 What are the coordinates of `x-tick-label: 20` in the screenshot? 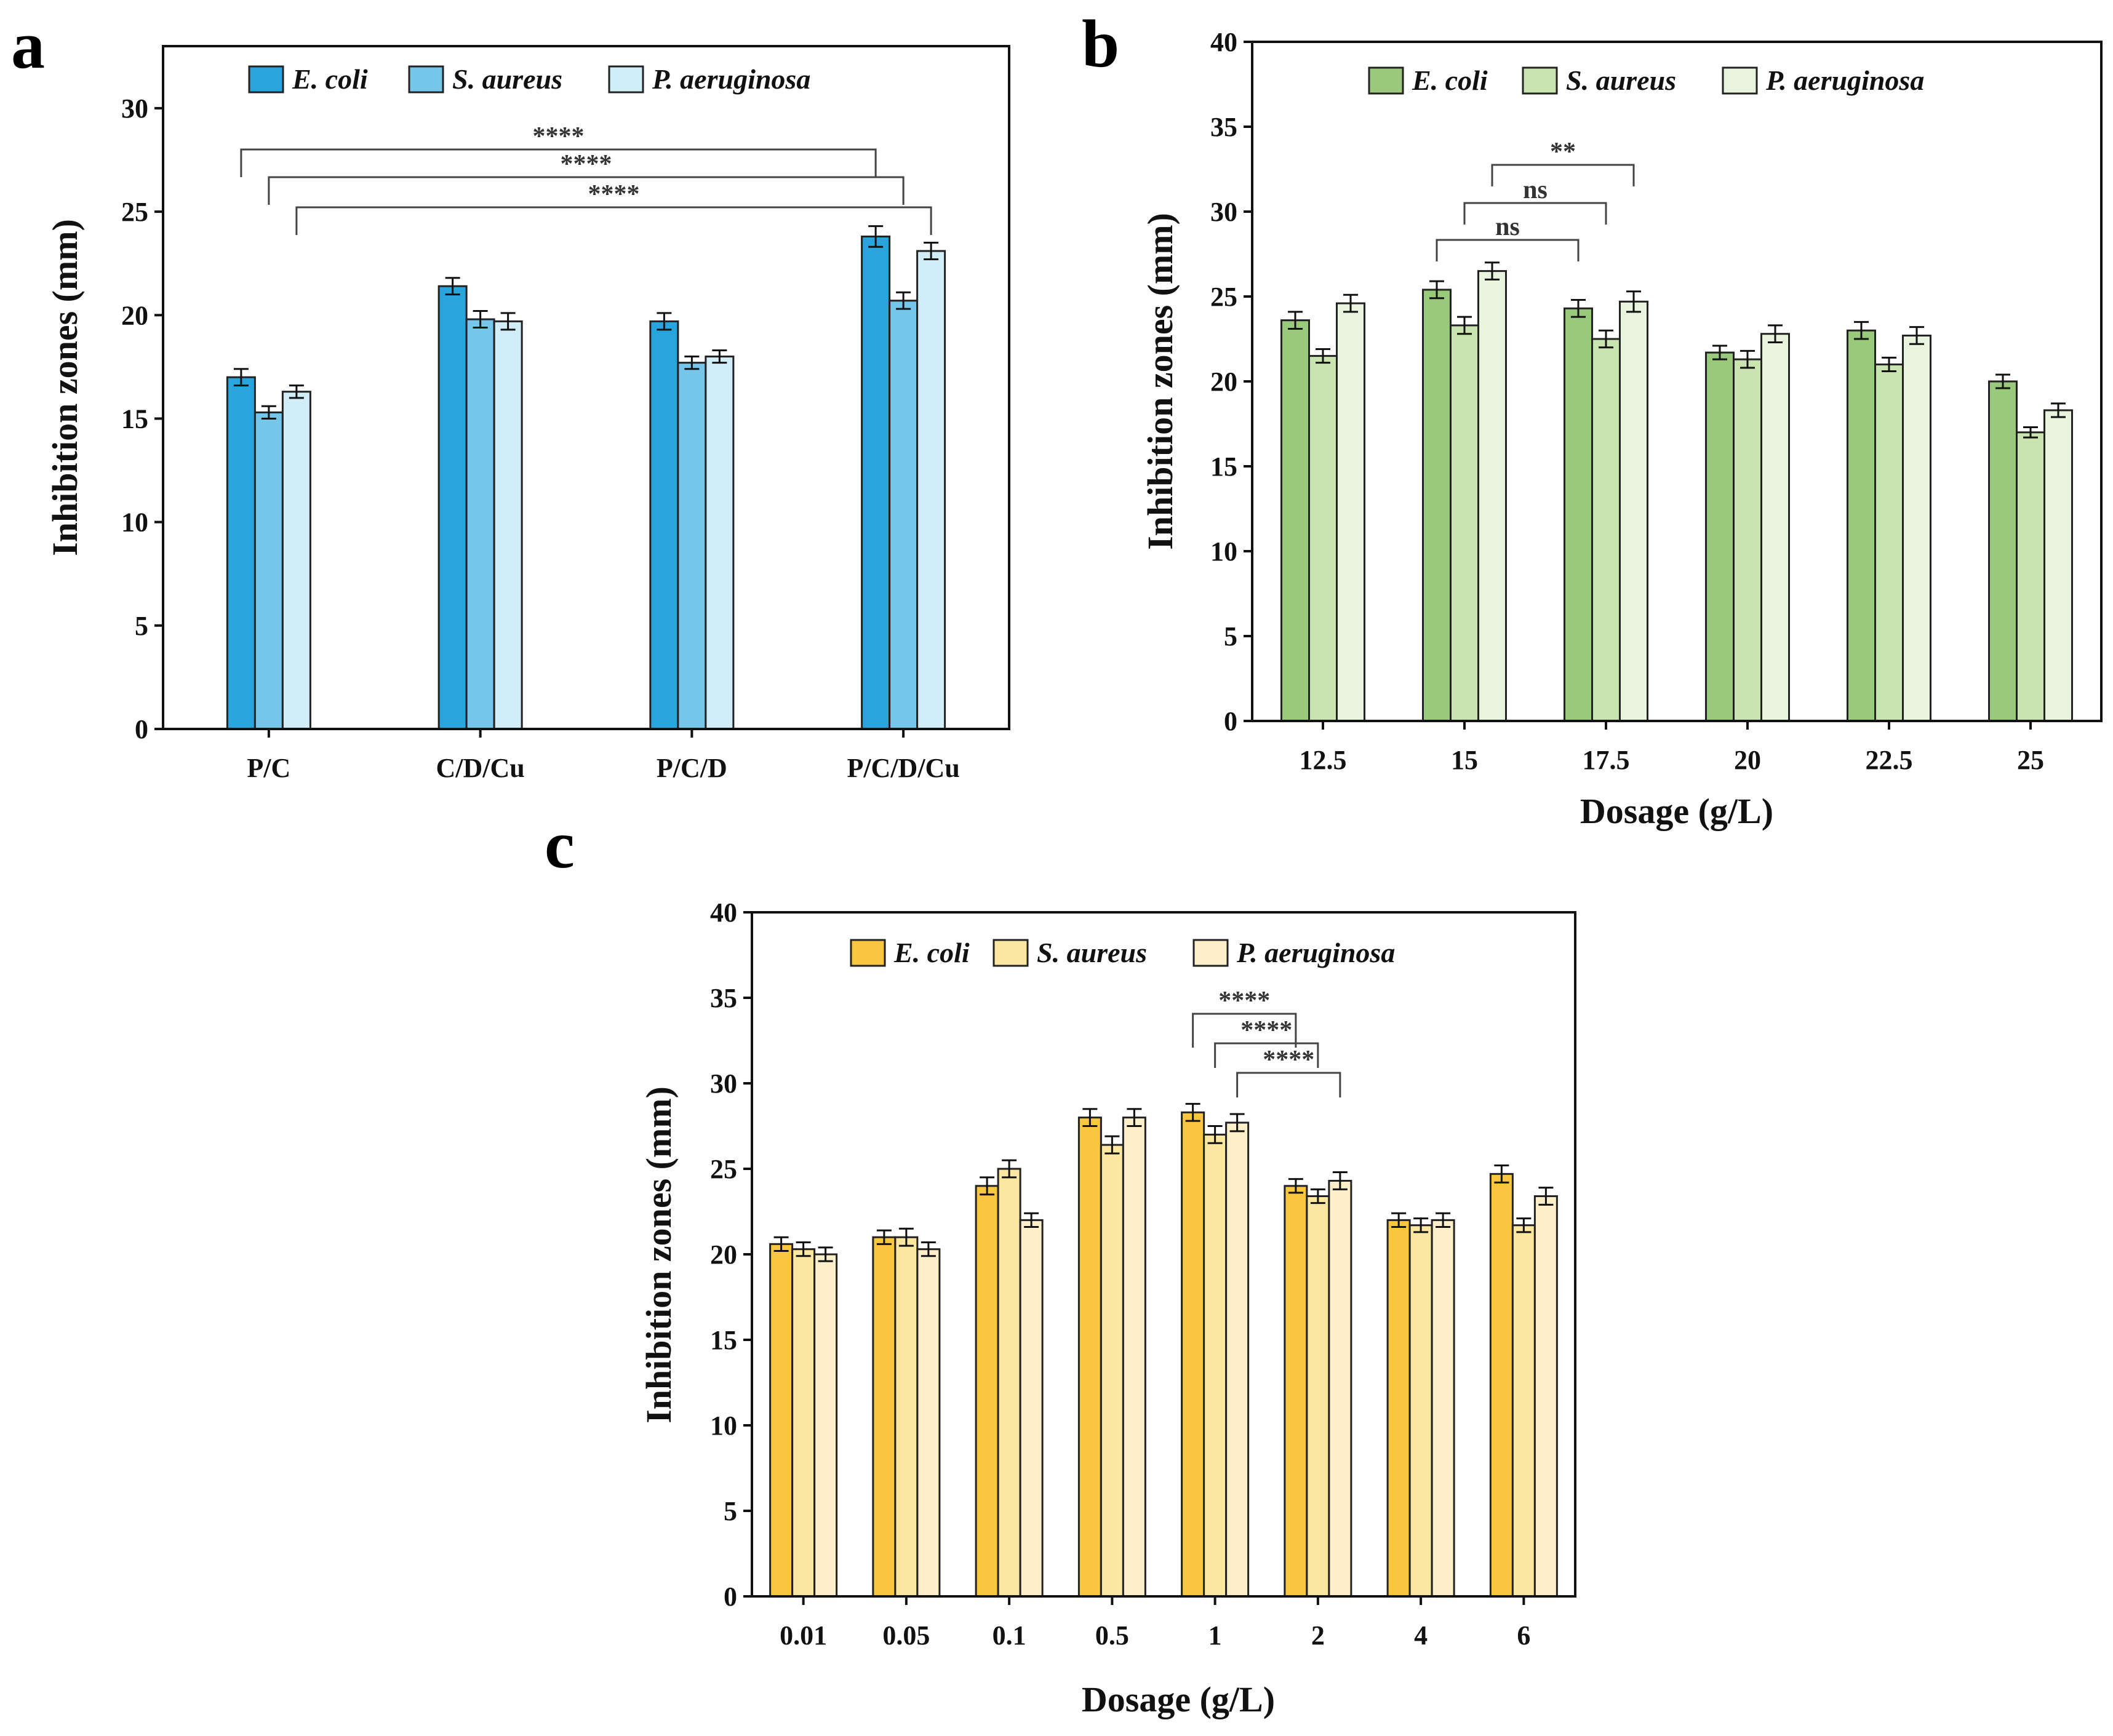 It's located at (1747, 760).